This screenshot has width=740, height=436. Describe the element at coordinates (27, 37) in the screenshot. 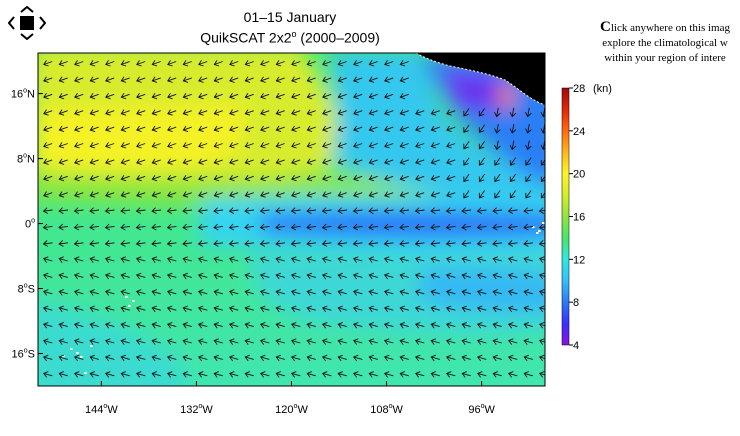

I see `arrow-down-icon` at that location.